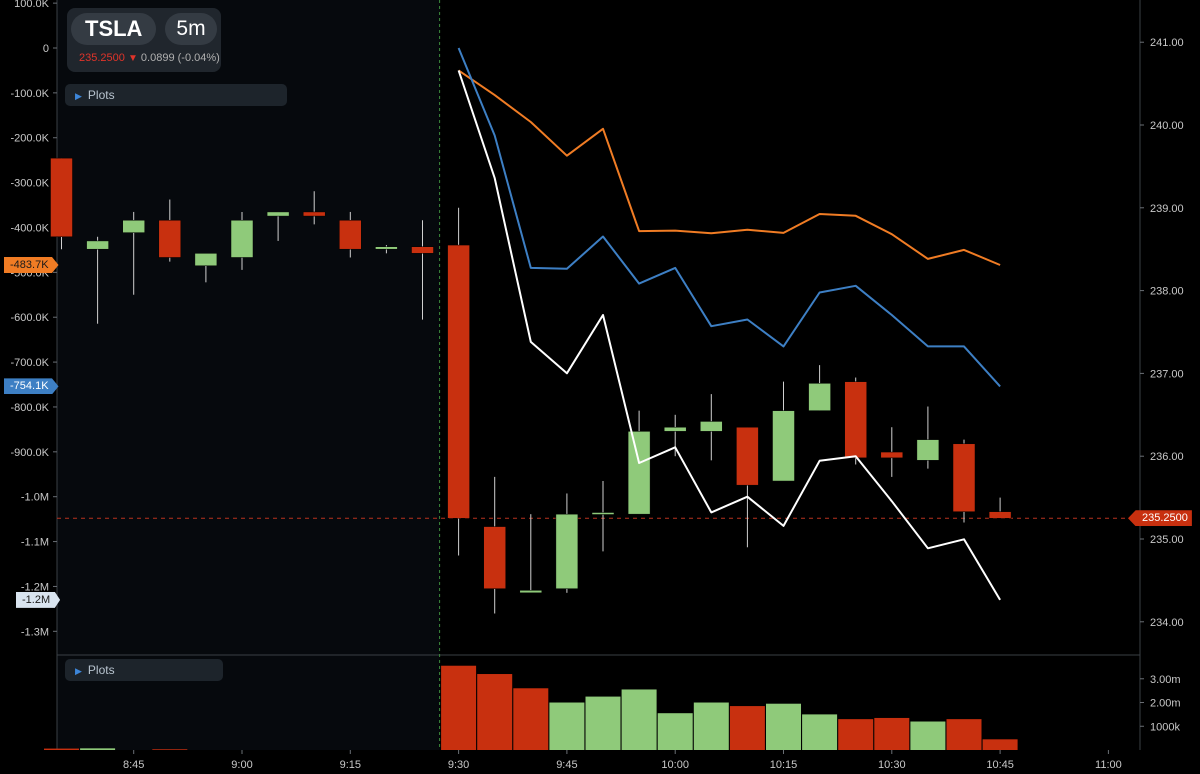 The image size is (1200, 774). What do you see at coordinates (892, 765) in the screenshot?
I see `time-axis-tick-label: 10:30` at bounding box center [892, 765].